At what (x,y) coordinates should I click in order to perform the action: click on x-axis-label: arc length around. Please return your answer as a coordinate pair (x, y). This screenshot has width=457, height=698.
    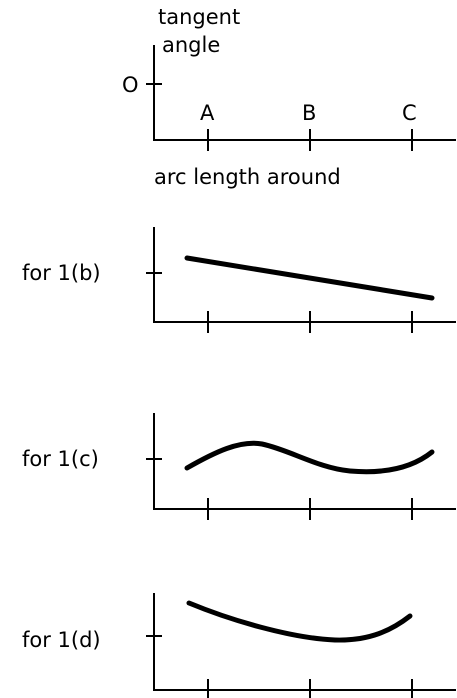
    Looking at the image, I should click on (247, 177).